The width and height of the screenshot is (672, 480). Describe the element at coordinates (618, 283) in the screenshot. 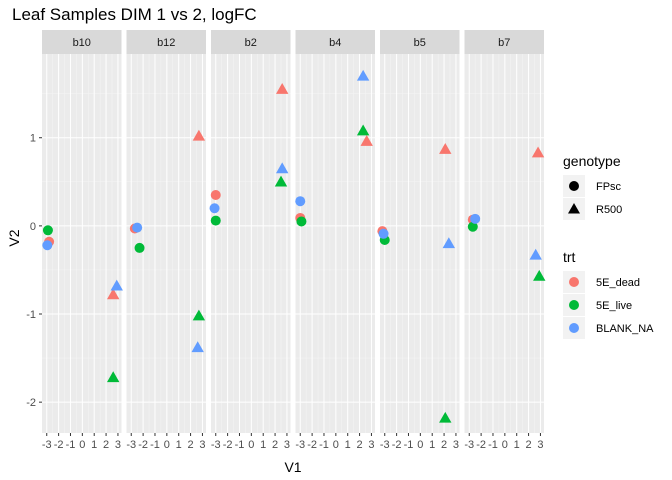

I see `legend-label: 5E_dead` at that location.